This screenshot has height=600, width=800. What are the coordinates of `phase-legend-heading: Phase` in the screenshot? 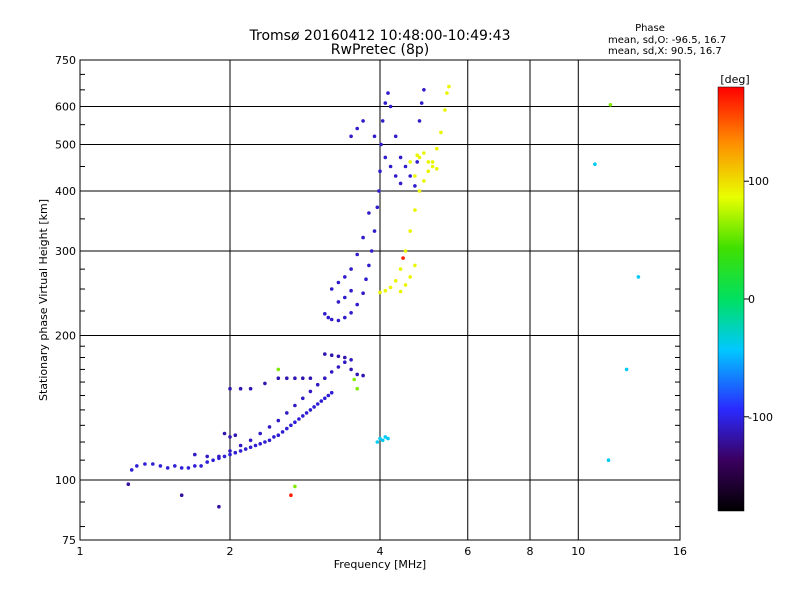 It's located at (650, 28).